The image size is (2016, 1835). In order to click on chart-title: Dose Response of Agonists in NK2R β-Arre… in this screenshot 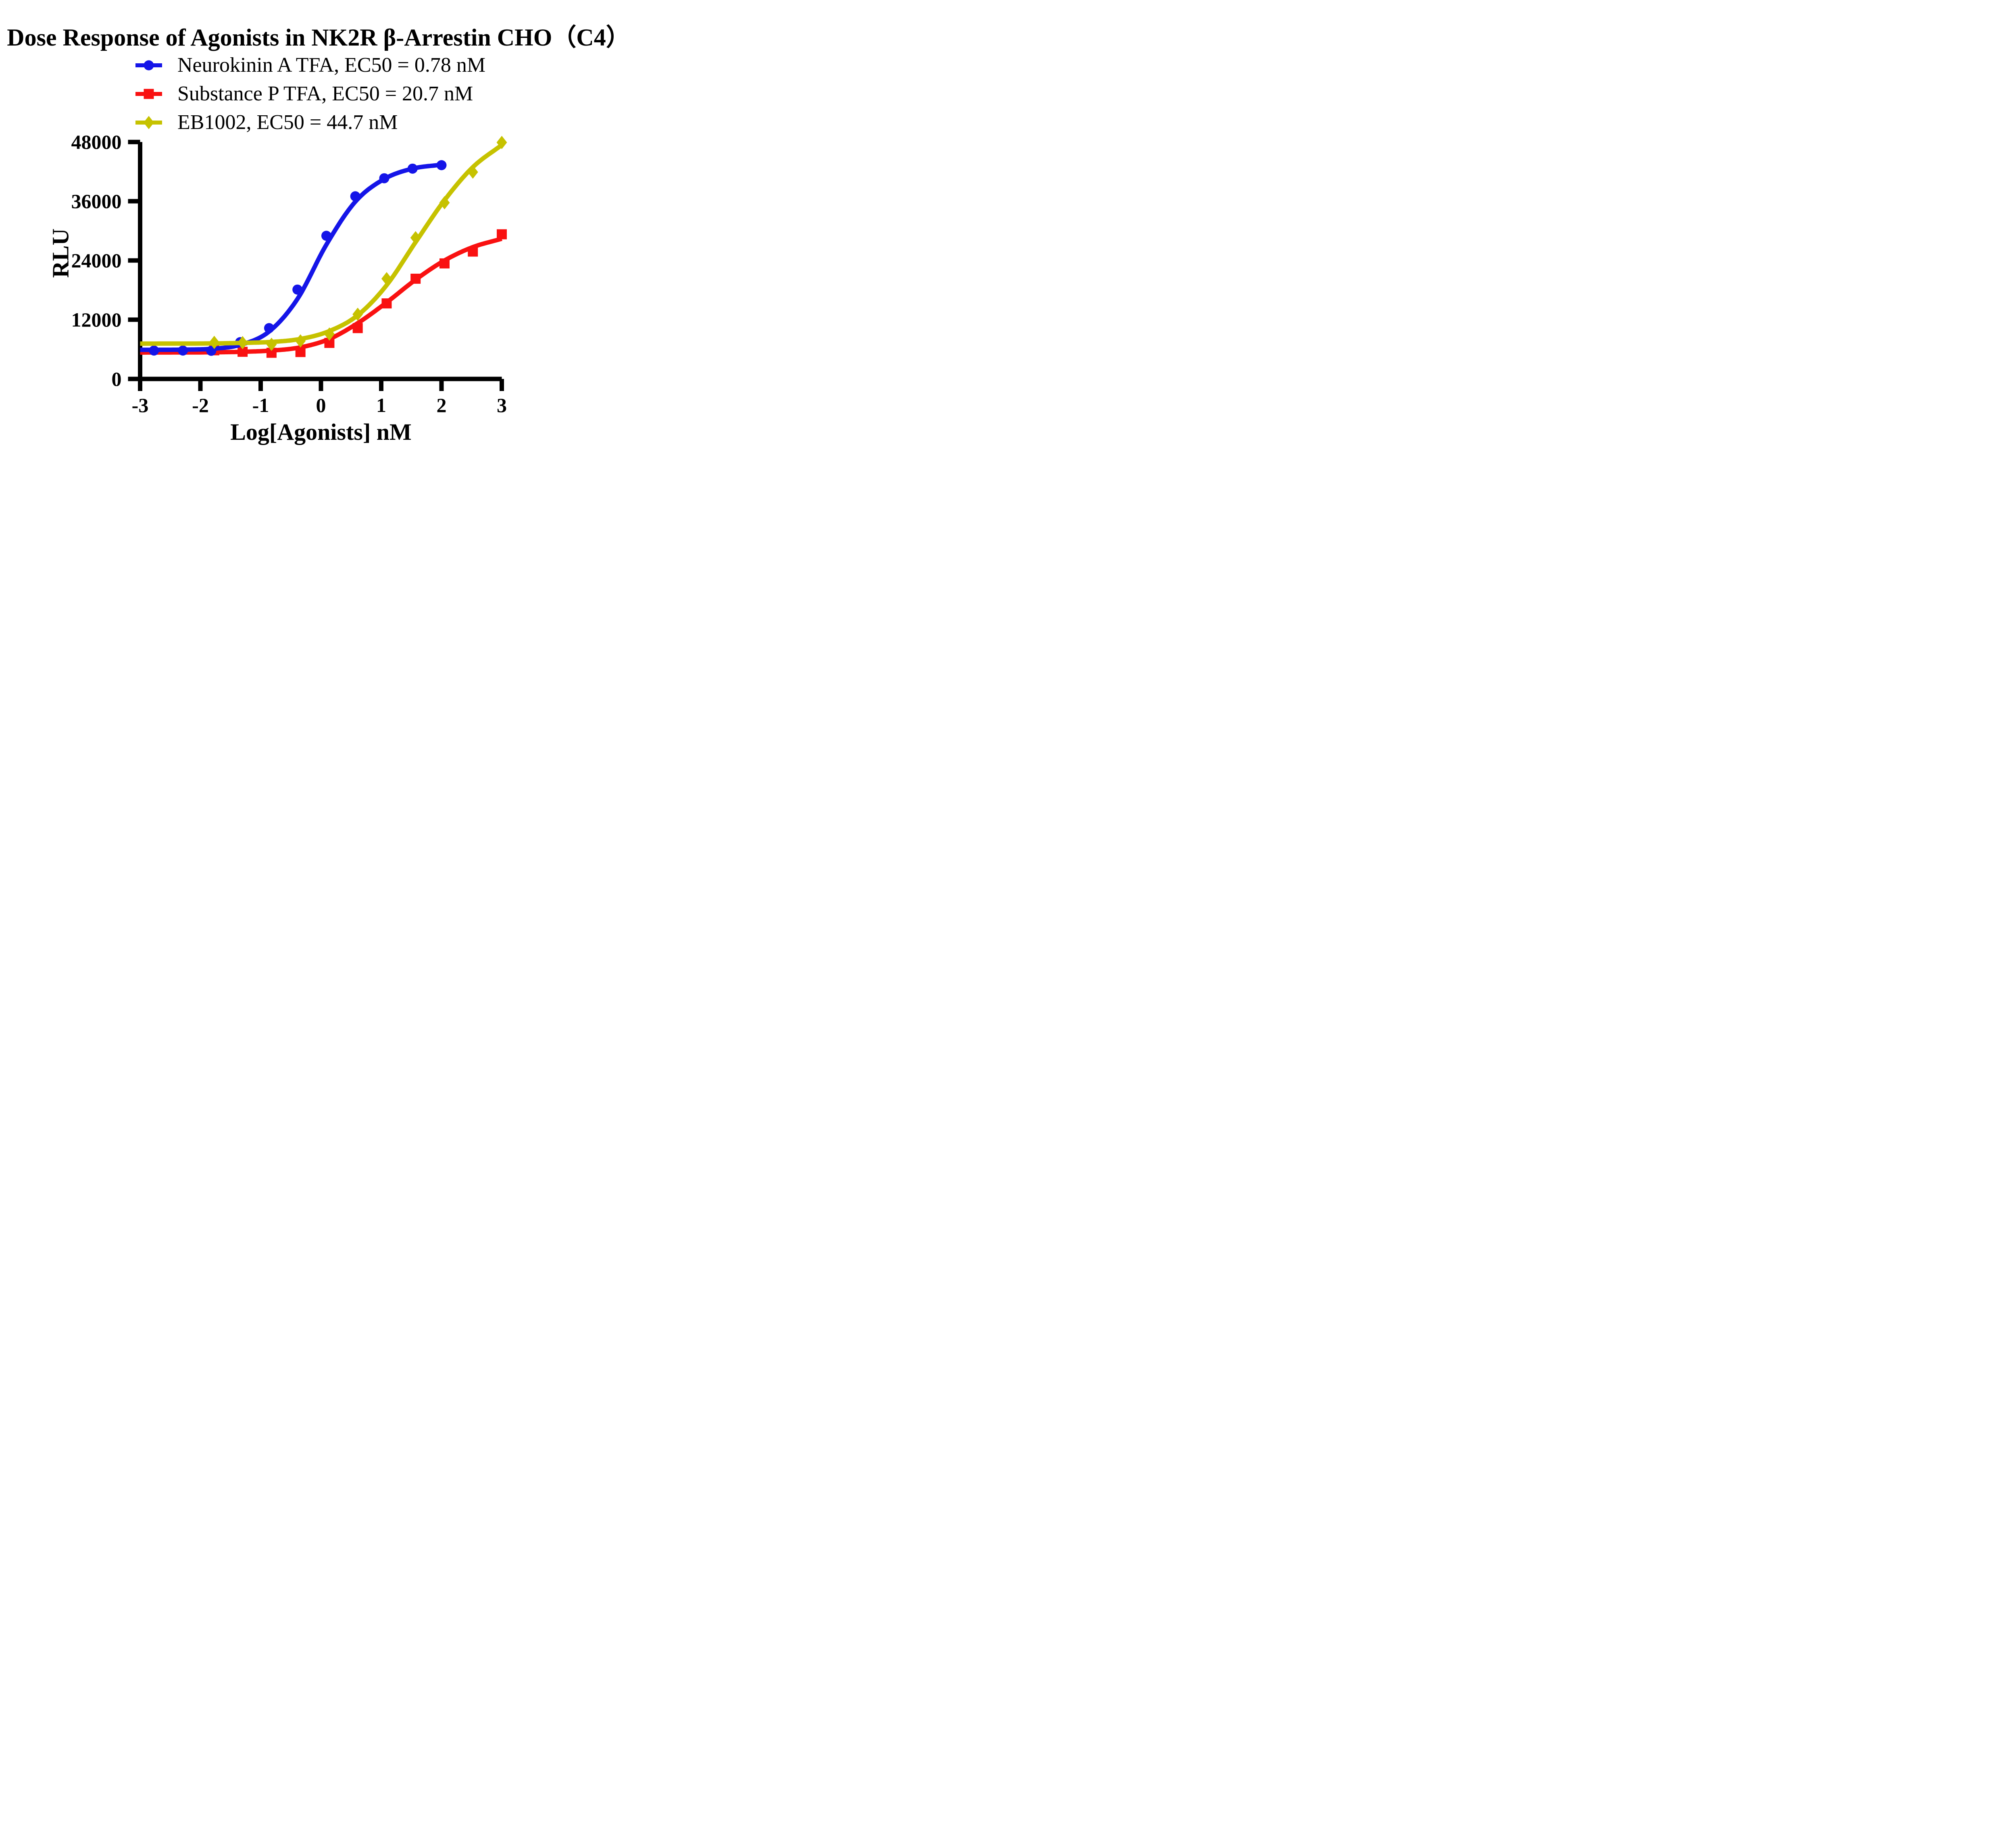, I will do `click(318, 38)`.